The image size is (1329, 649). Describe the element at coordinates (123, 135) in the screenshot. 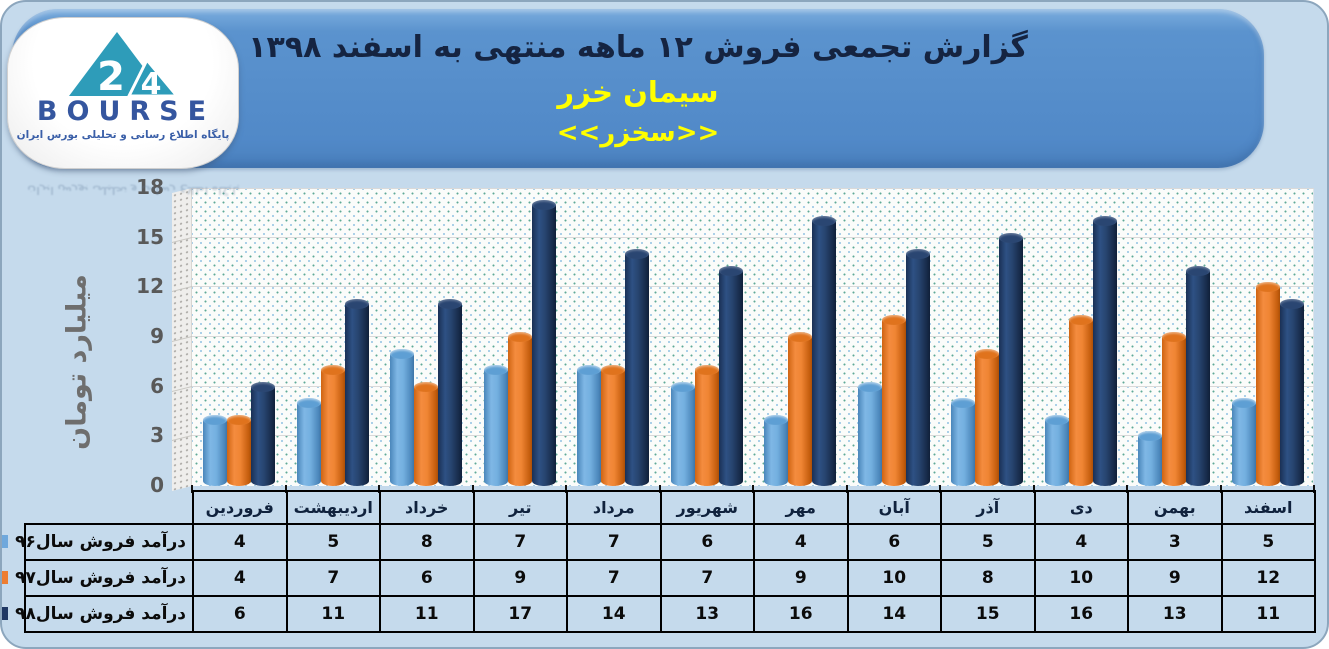

I see `logo-tagline: پایگاه اطلاع رسانی و تحلیلی بورس ایران` at that location.